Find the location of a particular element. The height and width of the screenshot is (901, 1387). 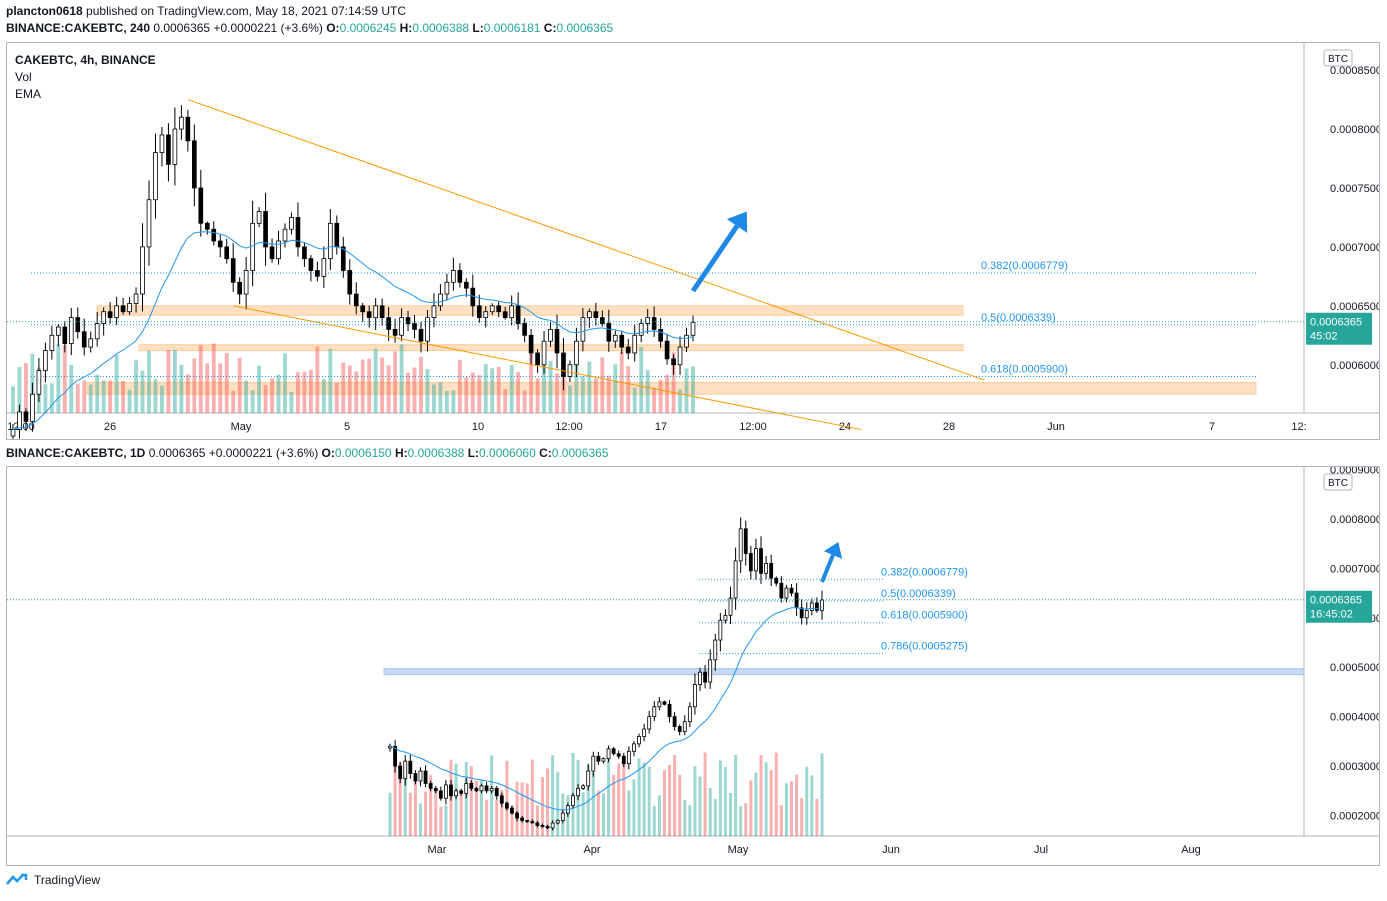

y-tick-label: 0.0003000 is located at coordinates (1354, 767).